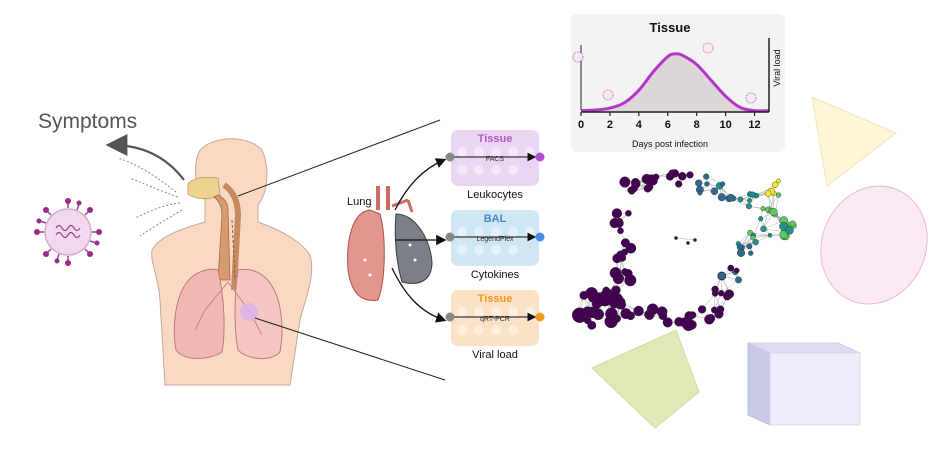 The width and height of the screenshot is (943, 465). Describe the element at coordinates (873, 245) in the screenshot. I see `ellipse-shape` at that location.